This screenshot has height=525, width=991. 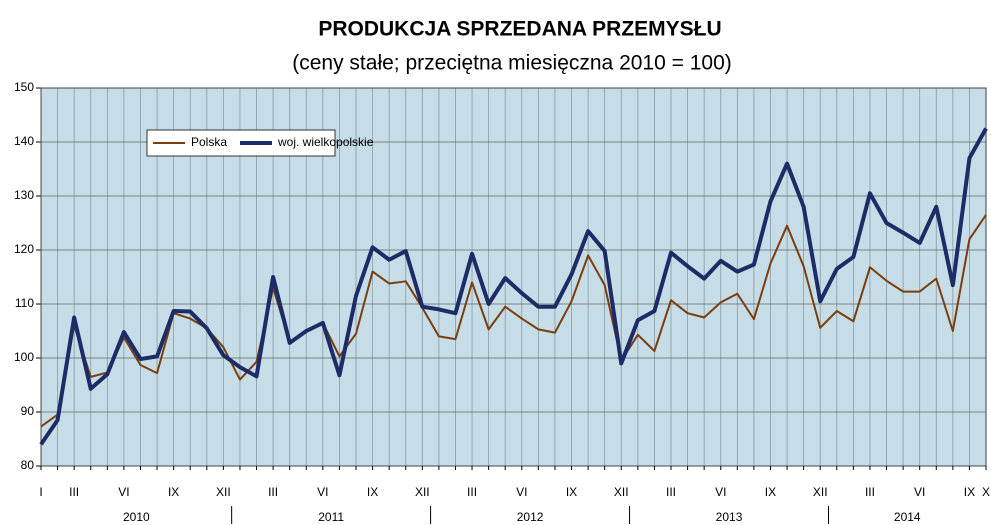 What do you see at coordinates (209, 142) in the screenshot?
I see `legend-label: Polska` at bounding box center [209, 142].